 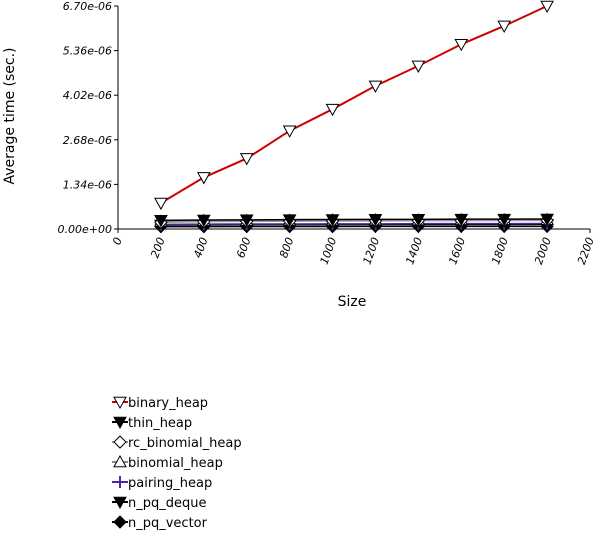 What do you see at coordinates (157, 248) in the screenshot?
I see `x-tick-label: 200` at bounding box center [157, 248].